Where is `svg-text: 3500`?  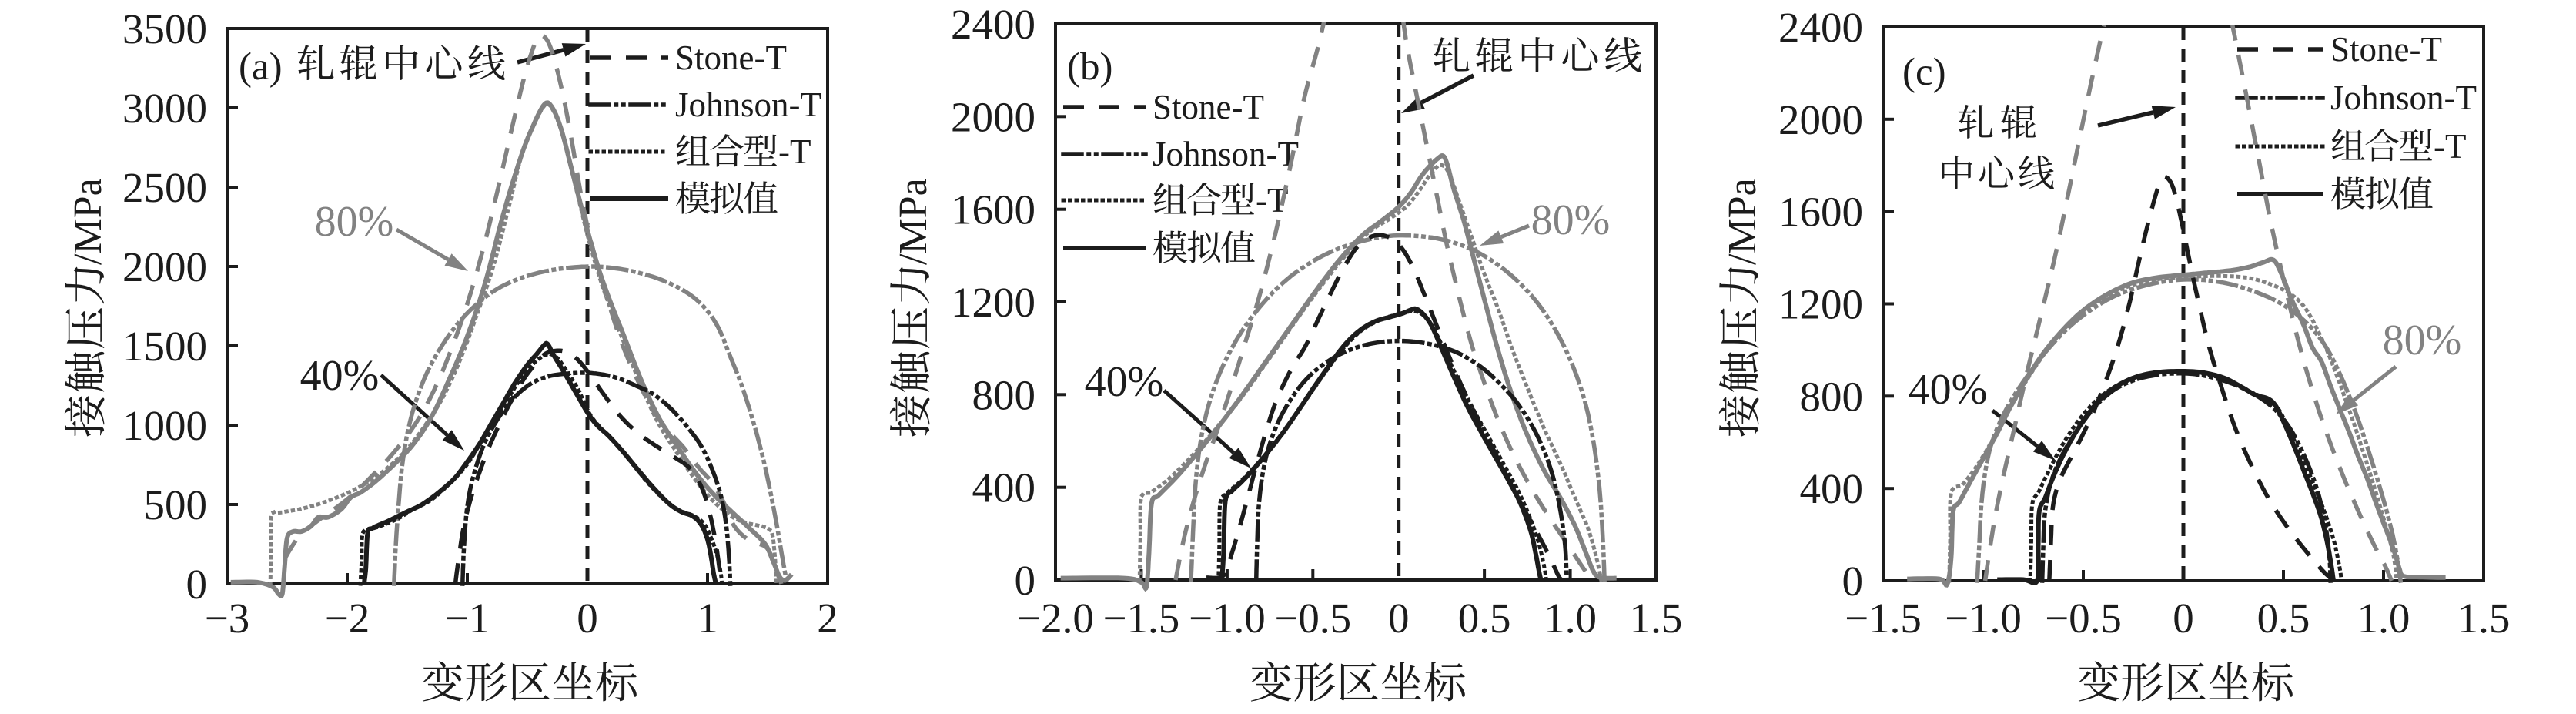 svg-text: 3500 is located at coordinates (165, 28).